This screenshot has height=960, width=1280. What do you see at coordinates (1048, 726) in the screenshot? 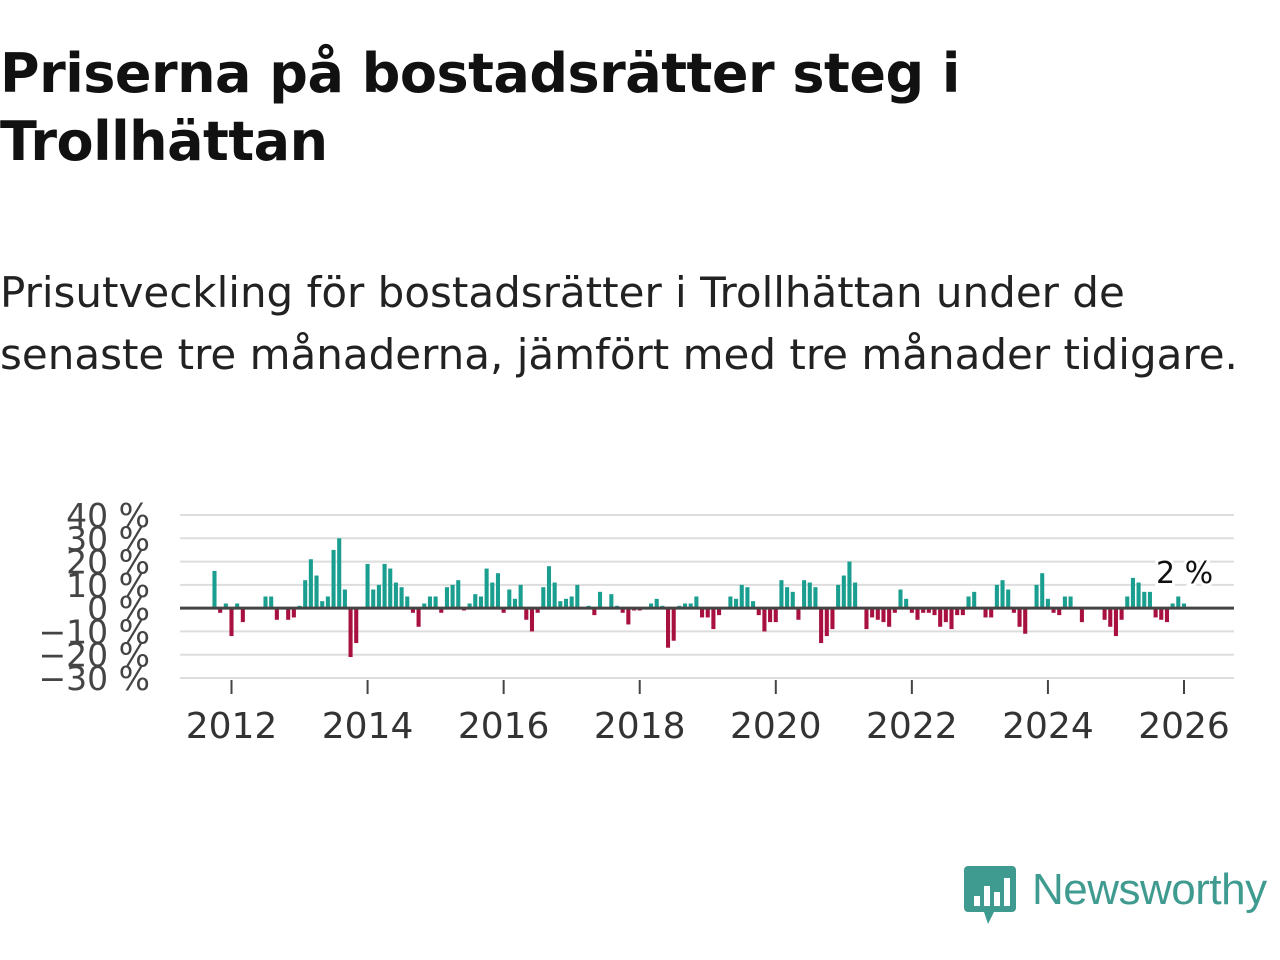
I see `x-tick-label: 2024` at bounding box center [1048, 726].